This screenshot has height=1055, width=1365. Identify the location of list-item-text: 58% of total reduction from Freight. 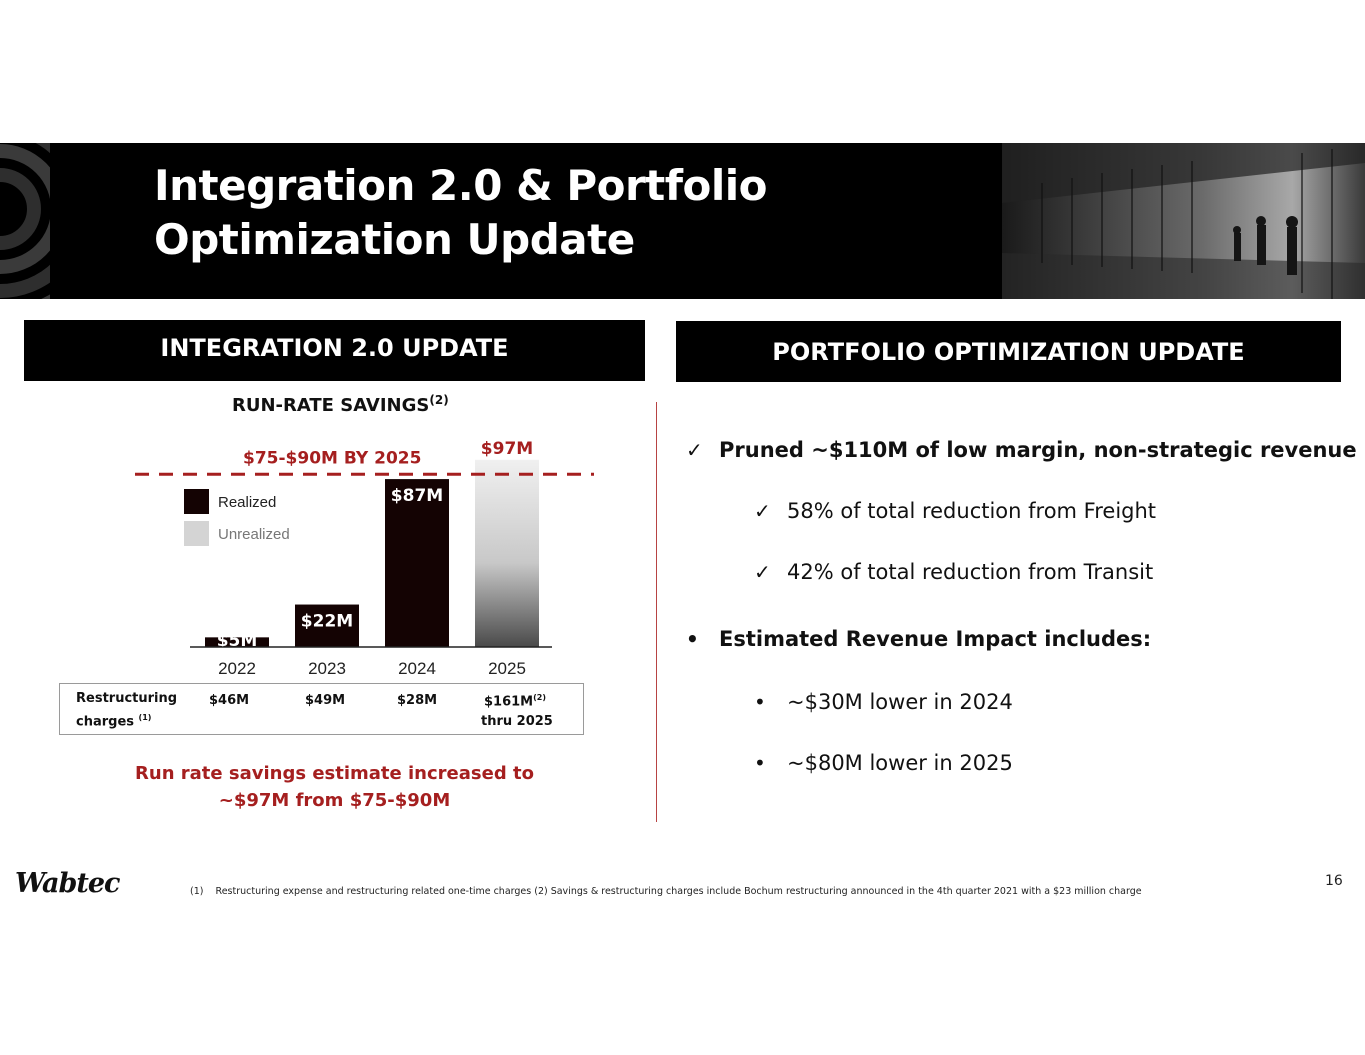
(972, 511).